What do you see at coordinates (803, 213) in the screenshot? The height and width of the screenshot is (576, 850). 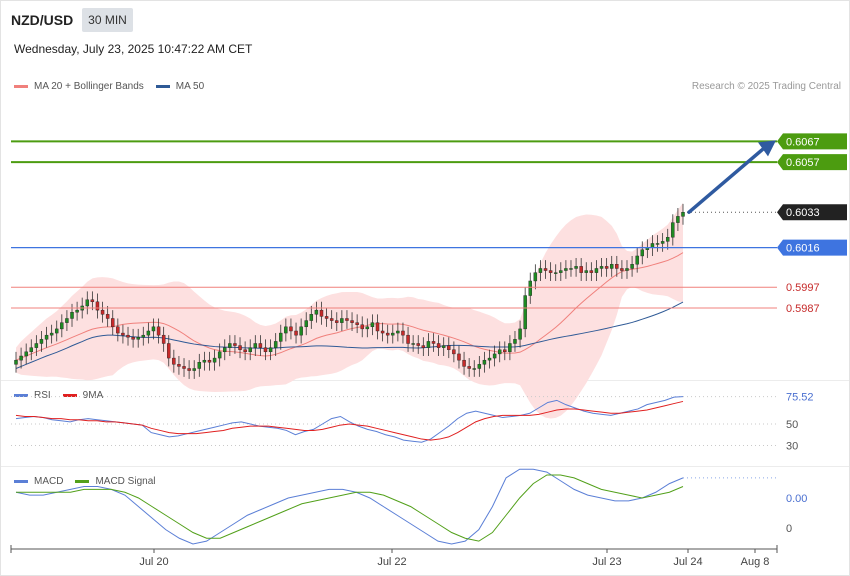 I see `level-label-last: 0.6033` at bounding box center [803, 213].